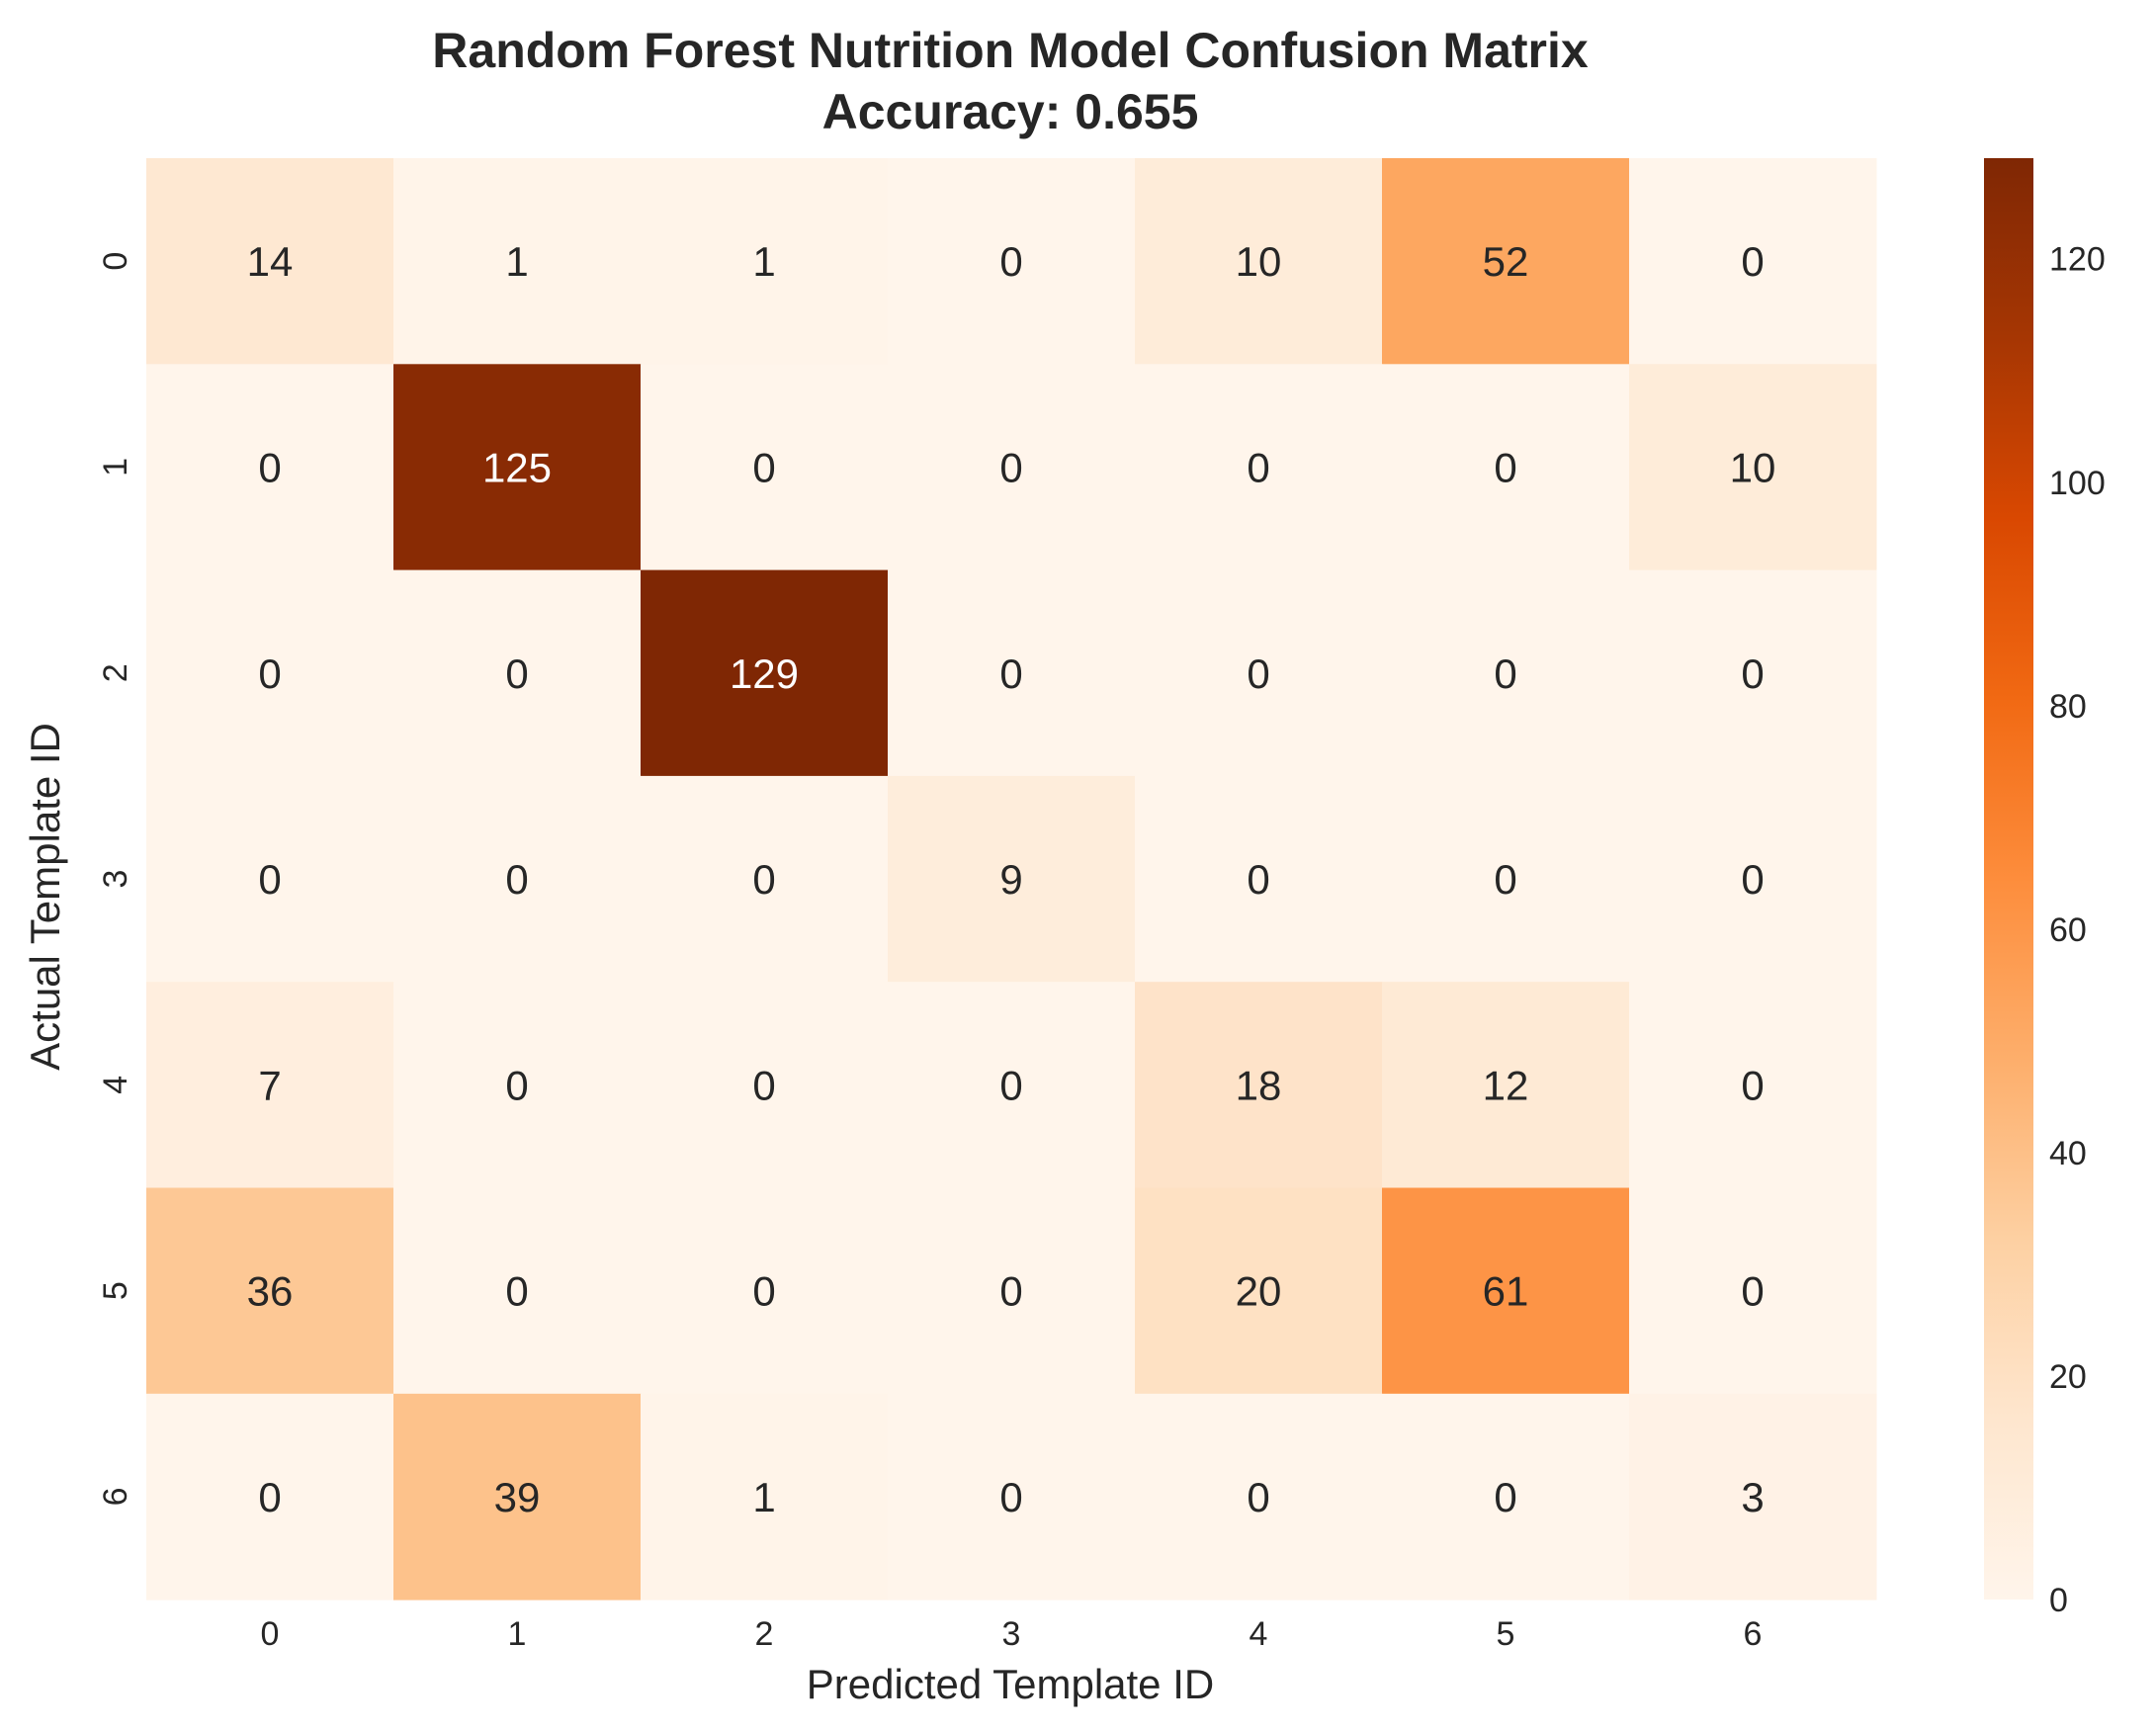 The image size is (2156, 1732). What do you see at coordinates (115, 261) in the screenshot?
I see `y-tick-0: 0` at bounding box center [115, 261].